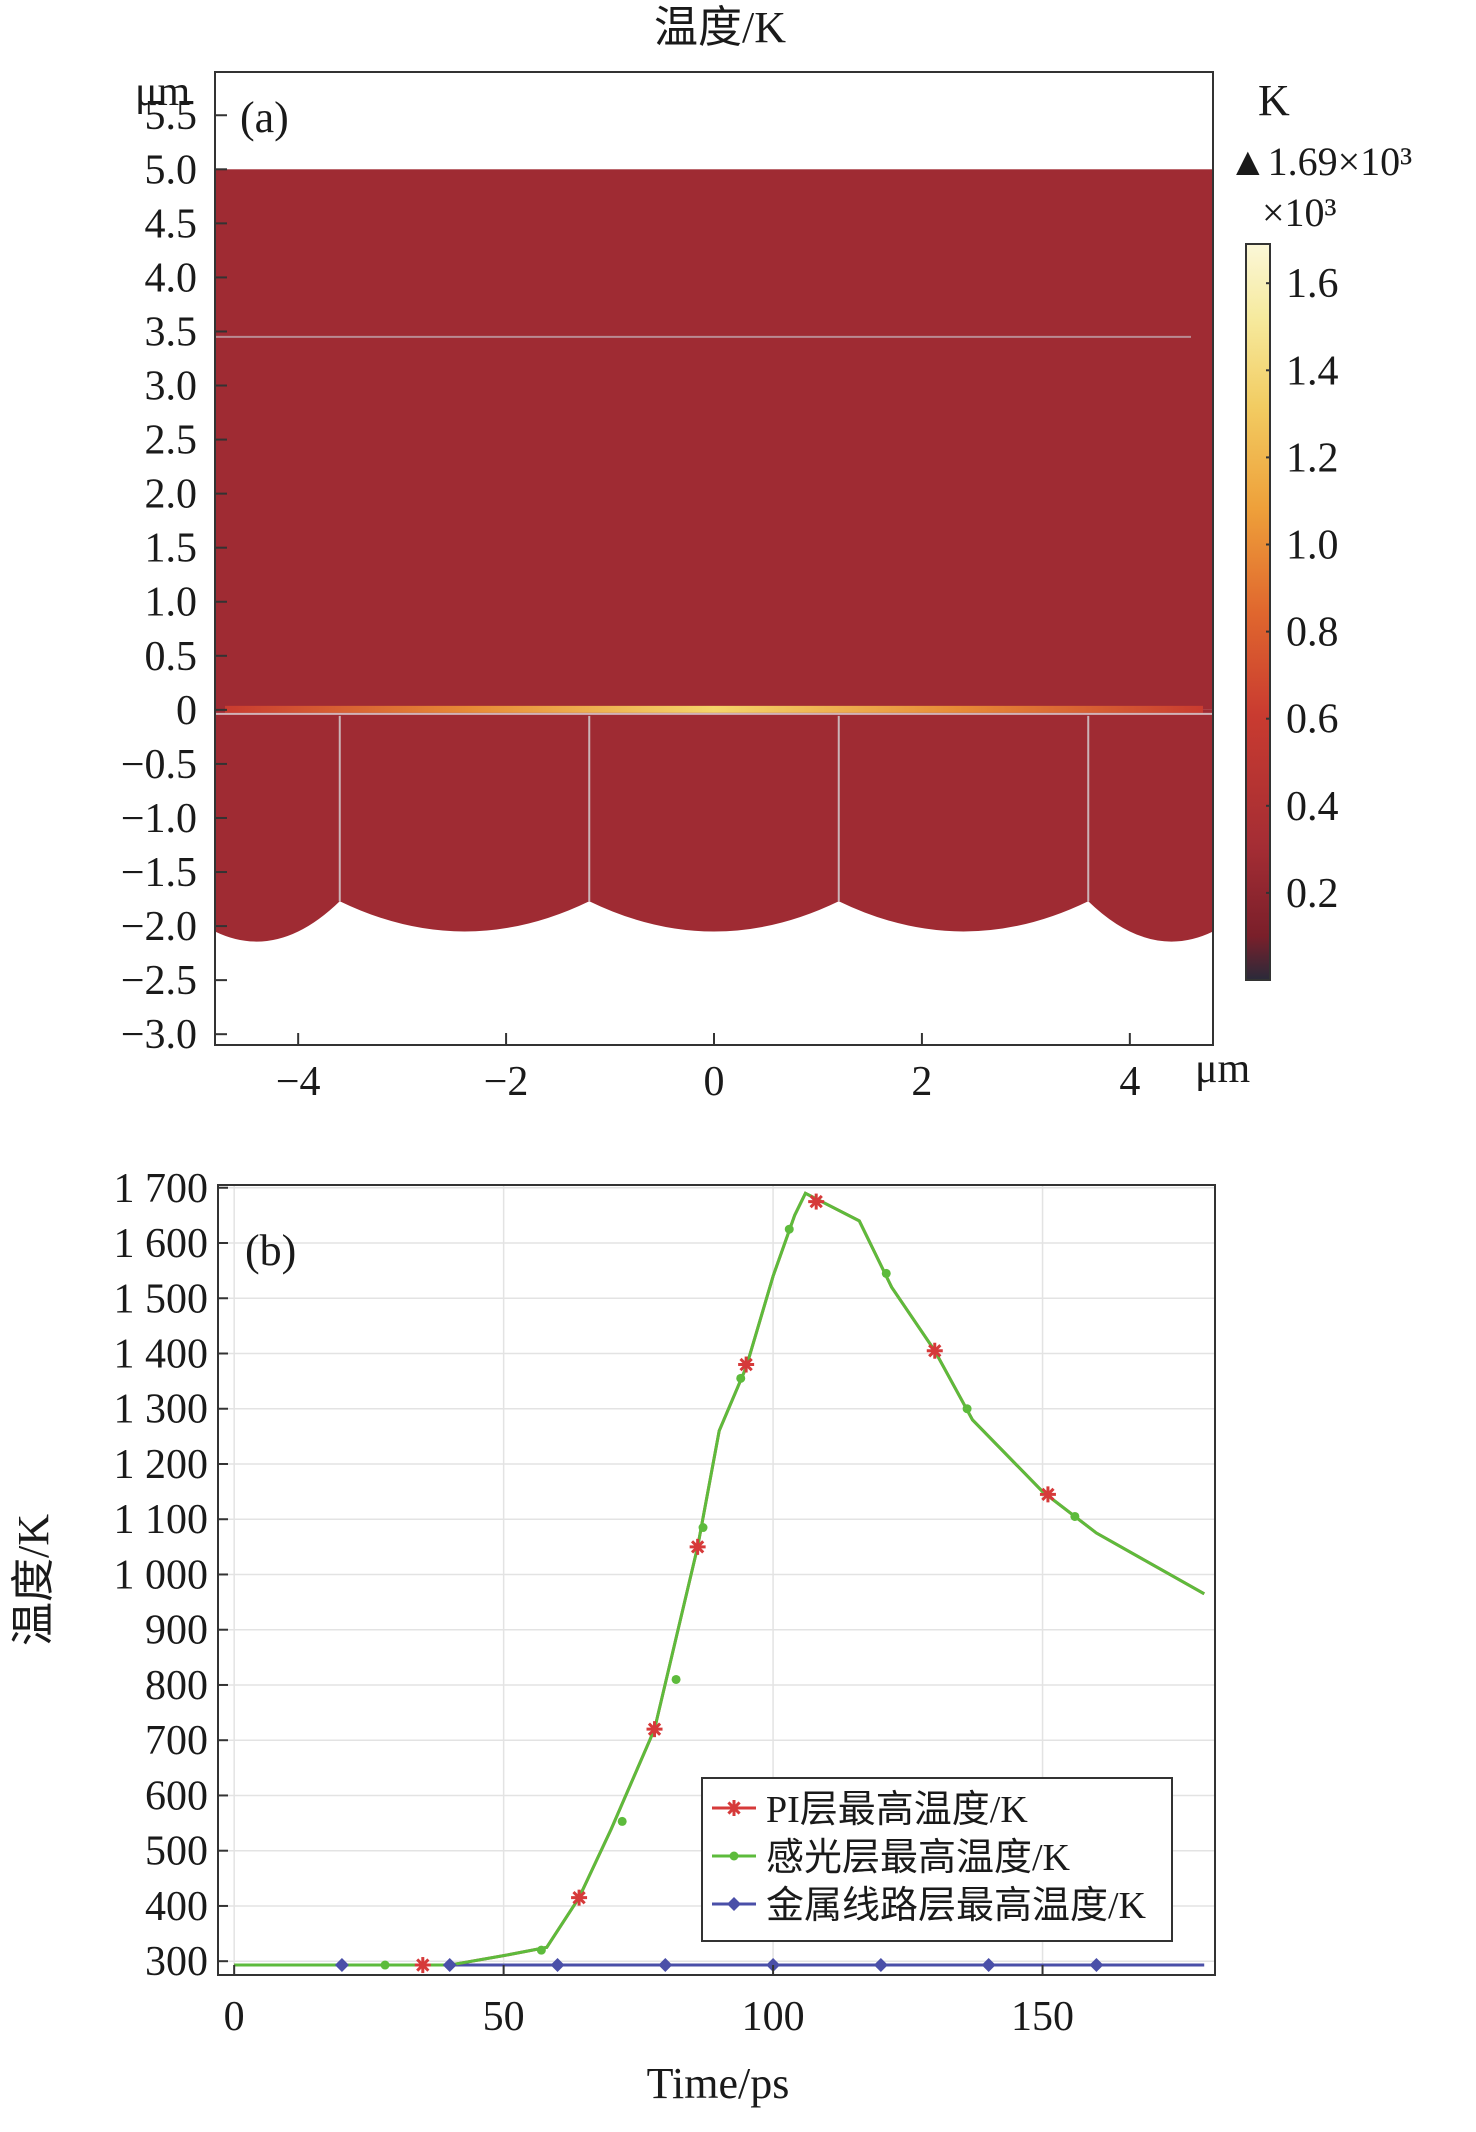 The width and height of the screenshot is (1476, 2132). What do you see at coordinates (649, 2002) in the screenshot?
I see `x-axis-b: 0 50 100 150` at bounding box center [649, 2002].